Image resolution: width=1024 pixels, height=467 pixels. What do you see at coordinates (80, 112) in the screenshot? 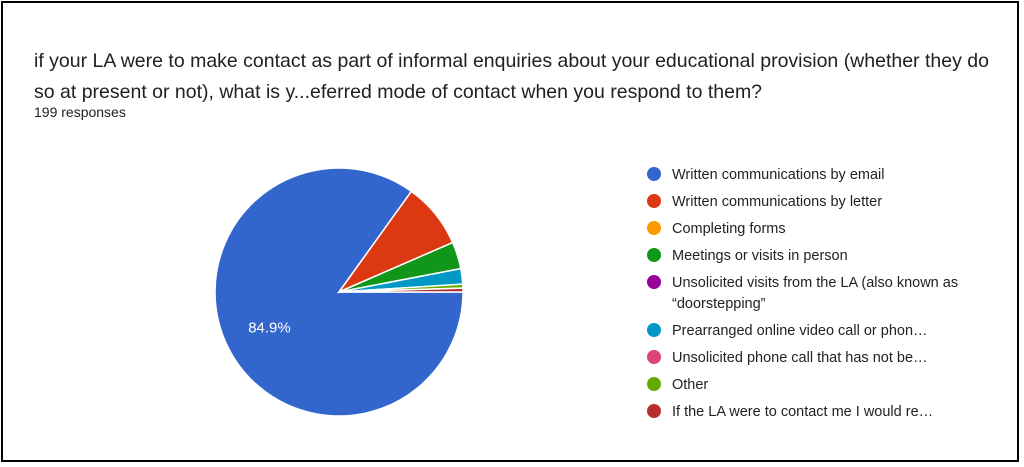
I see `response-count: 199 responses` at bounding box center [80, 112].